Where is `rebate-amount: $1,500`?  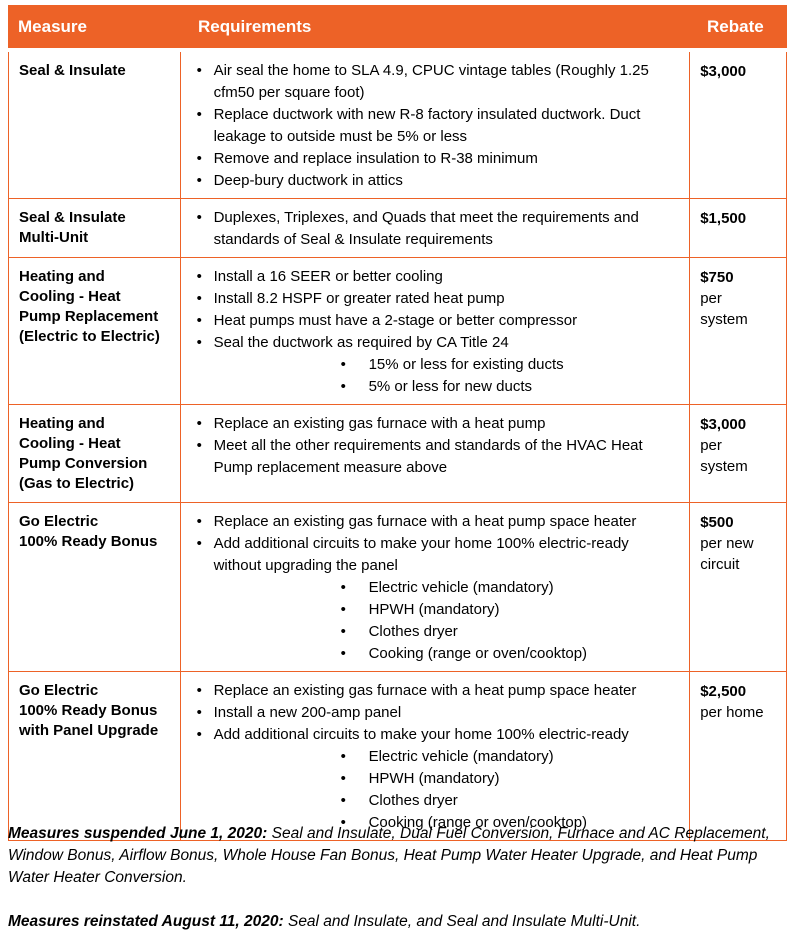
rebate-amount: $1,500 is located at coordinates (723, 218).